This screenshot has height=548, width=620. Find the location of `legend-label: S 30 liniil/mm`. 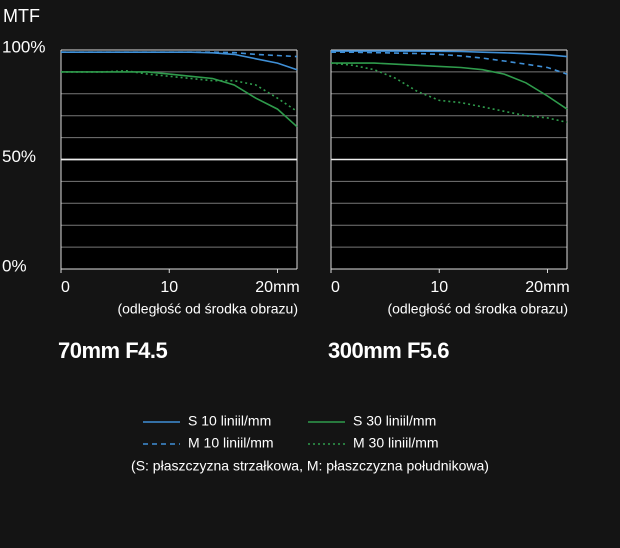

legend-label: S 30 liniil/mm is located at coordinates (394, 421).